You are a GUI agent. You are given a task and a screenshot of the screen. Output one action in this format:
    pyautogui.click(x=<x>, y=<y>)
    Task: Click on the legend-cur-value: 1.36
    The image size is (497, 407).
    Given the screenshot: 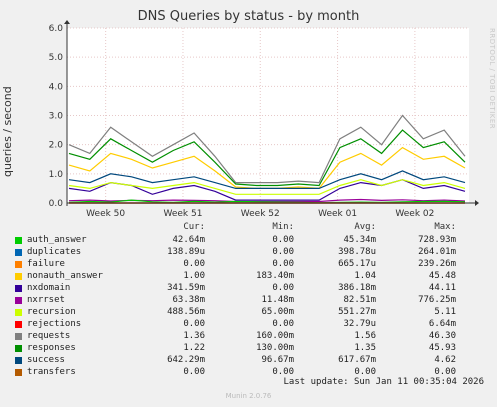 What is the action you would take?
    pyautogui.click(x=194, y=336)
    